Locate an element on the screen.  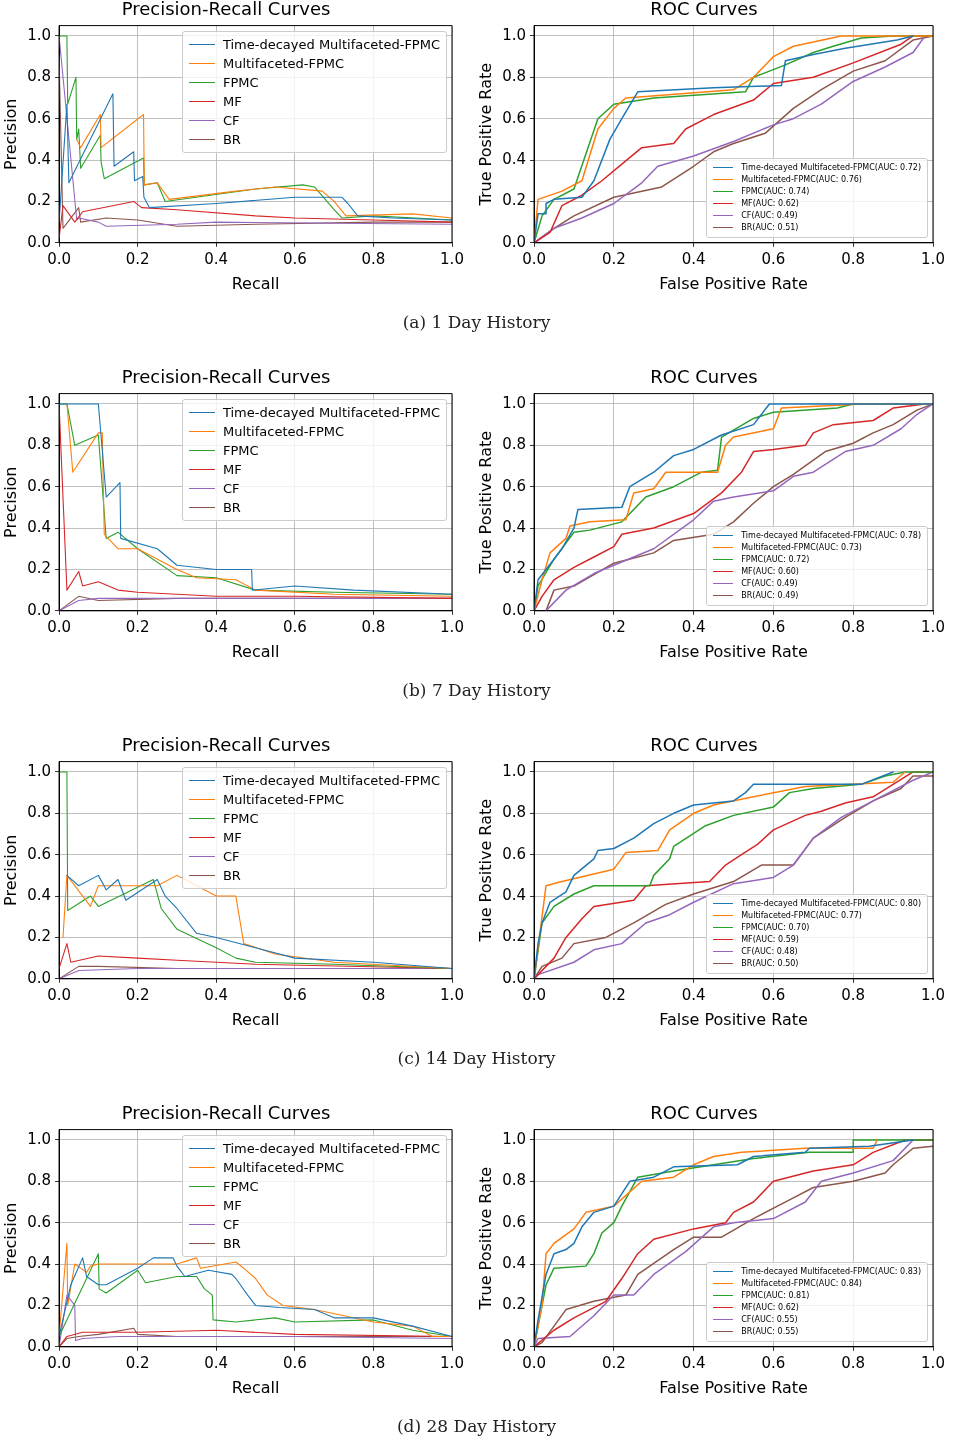
legend-label: FPMC(AUC: 0.74) is located at coordinates (775, 191).